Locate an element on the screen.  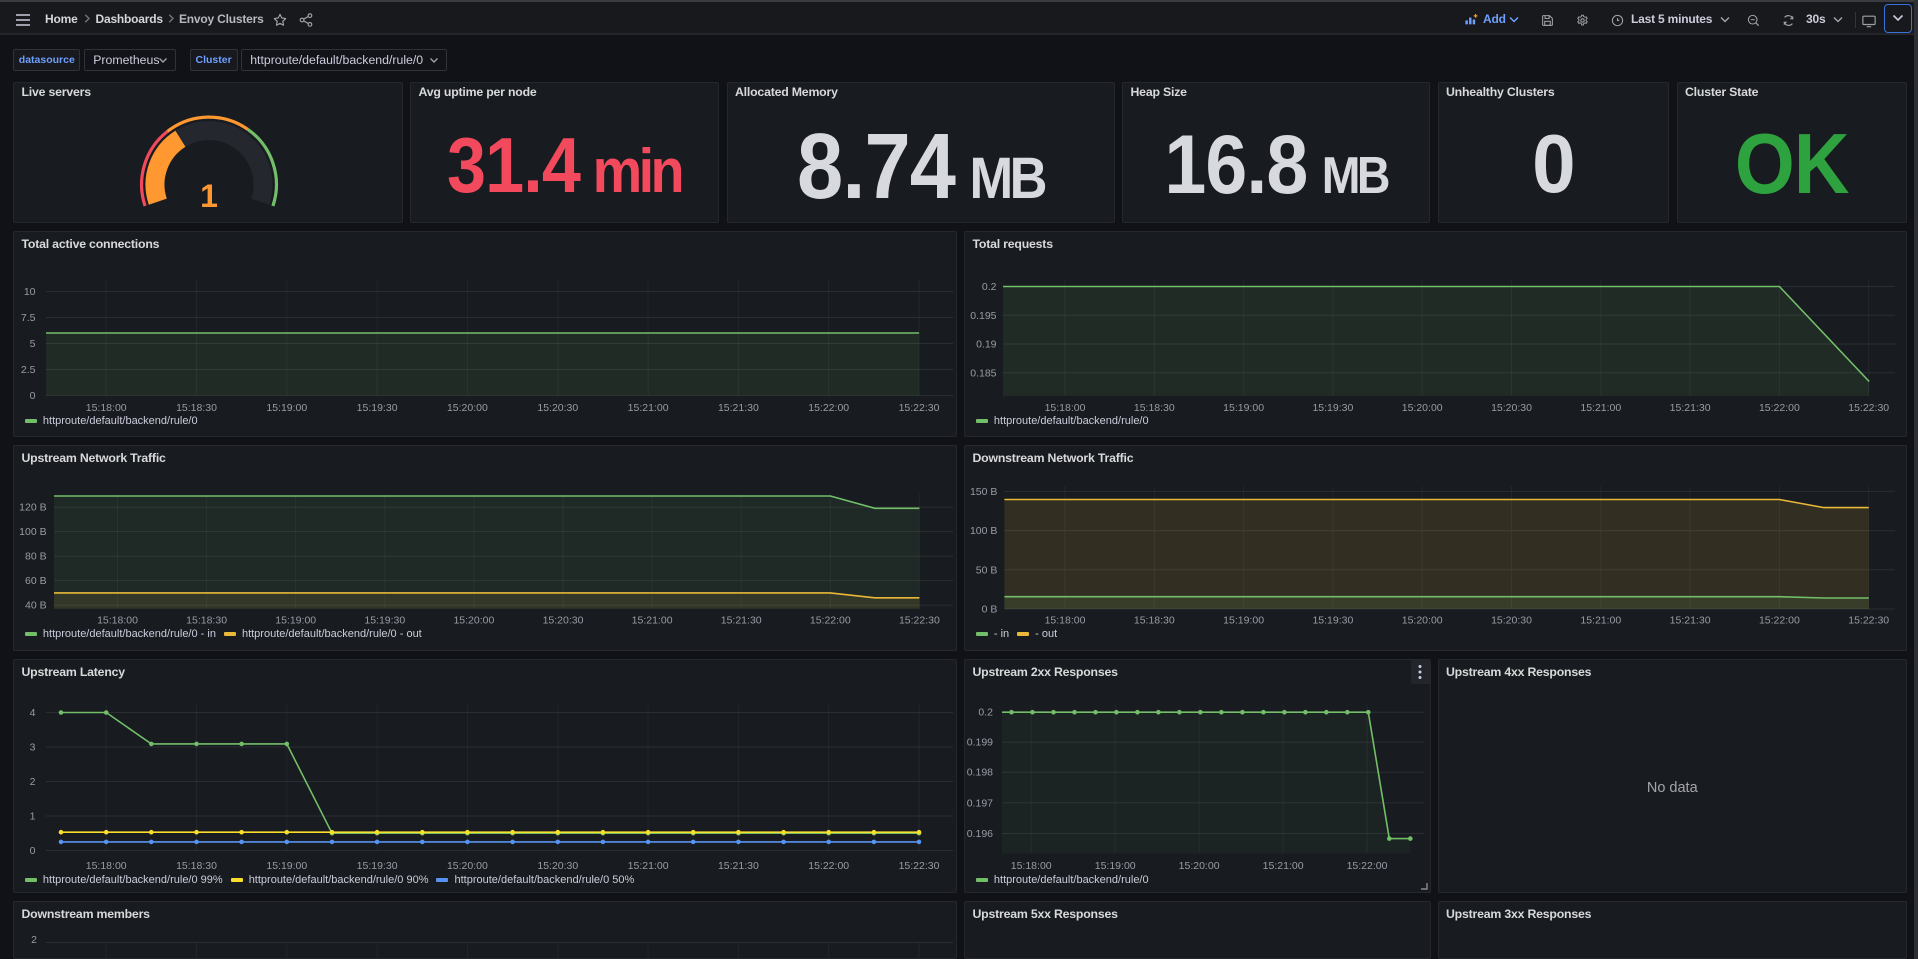
svg-text: 4 is located at coordinates (33, 713).